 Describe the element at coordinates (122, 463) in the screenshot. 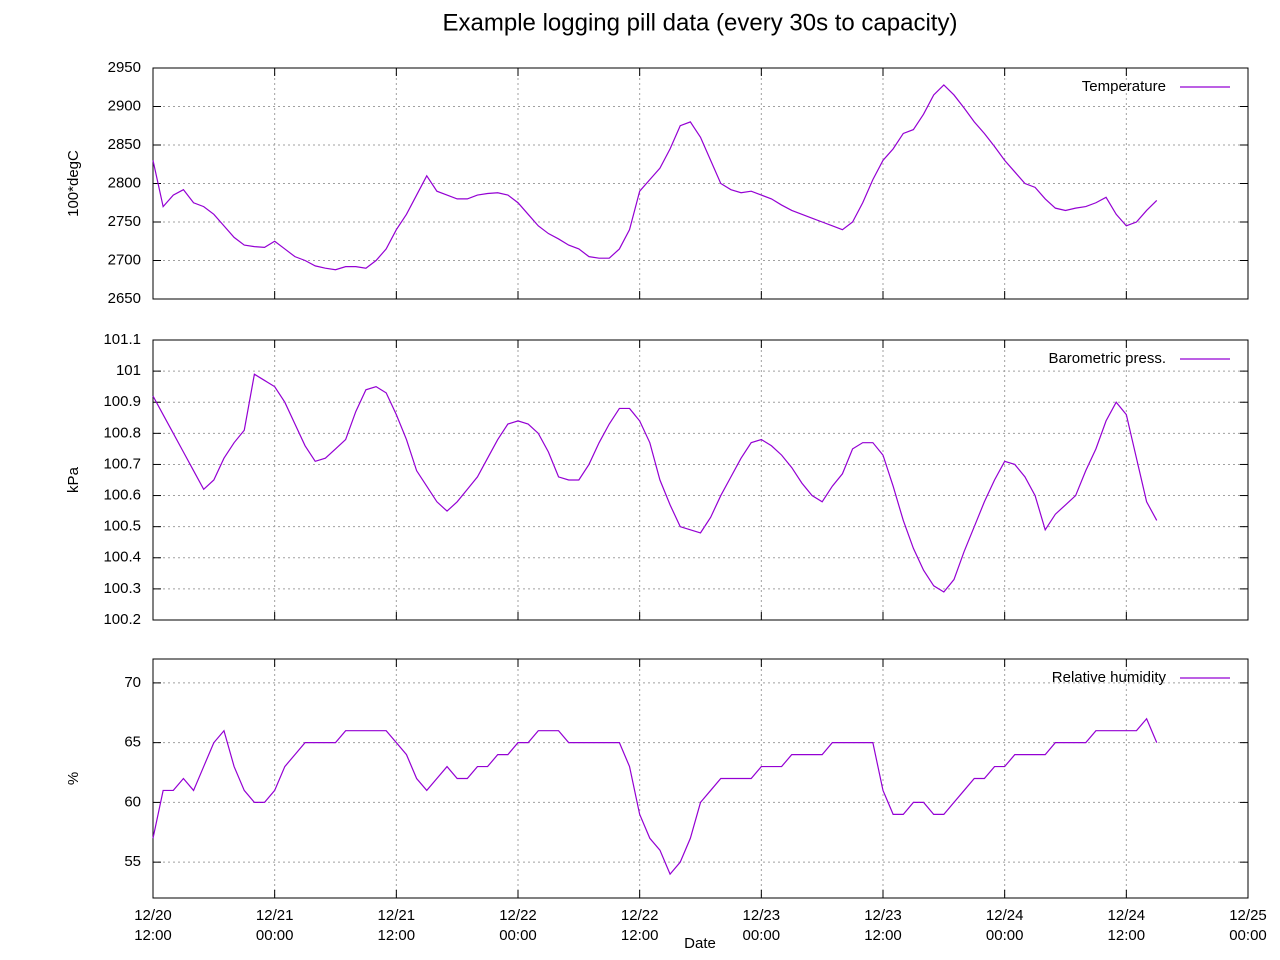

I see `y-tick-label: 100.7` at that location.